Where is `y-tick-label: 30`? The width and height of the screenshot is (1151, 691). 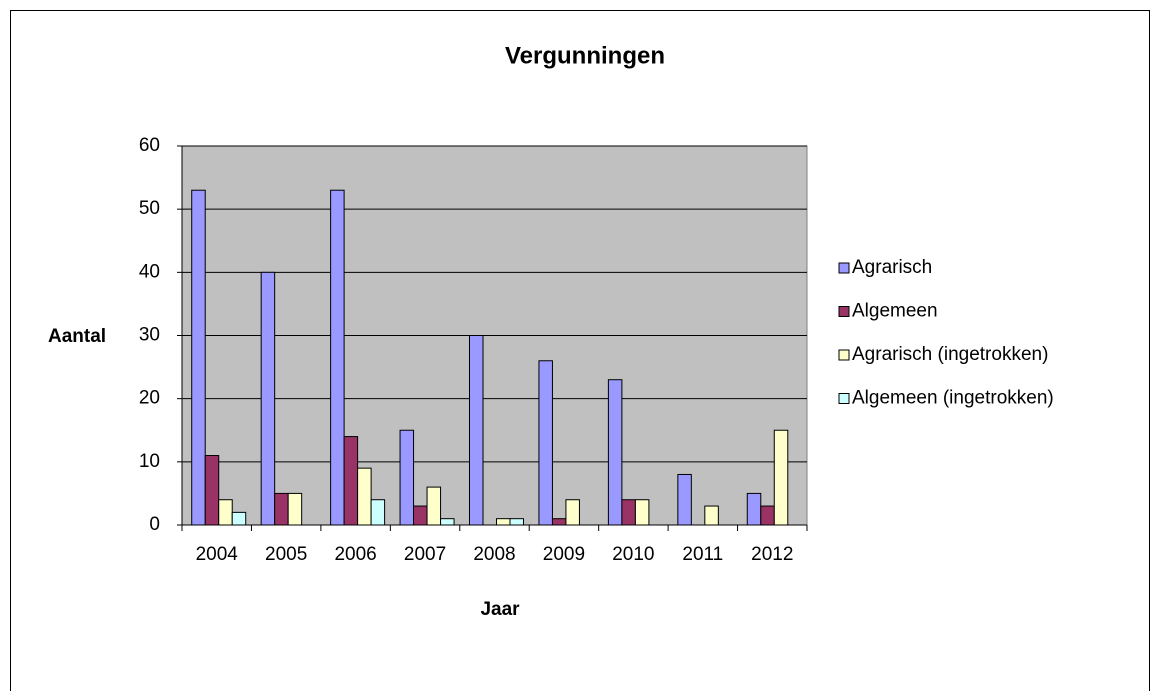
y-tick-label: 30 is located at coordinates (149, 335).